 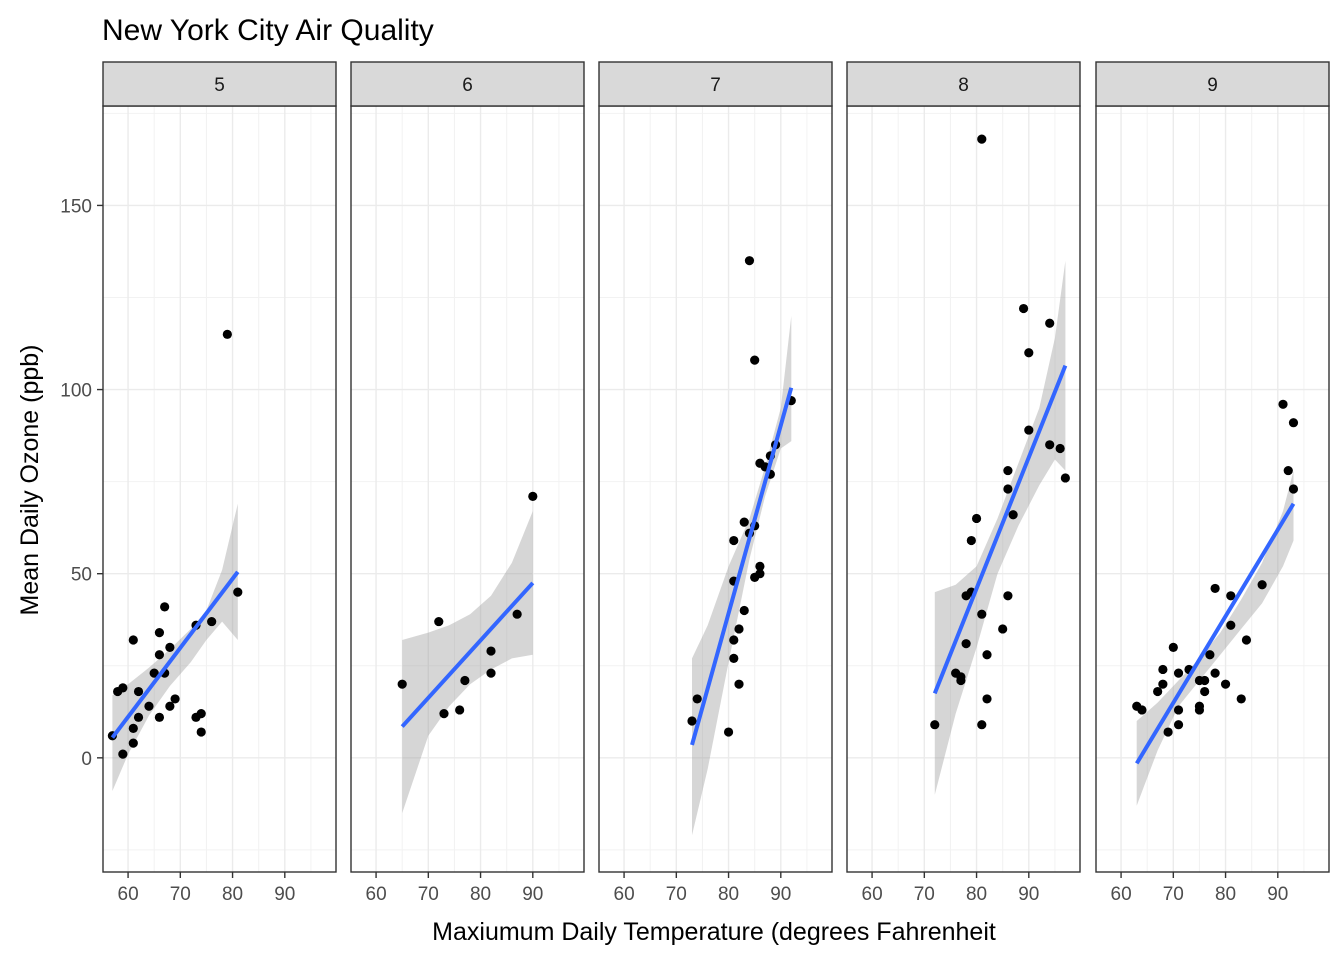 I want to click on facet-strip-label: 6, so click(x=467, y=85).